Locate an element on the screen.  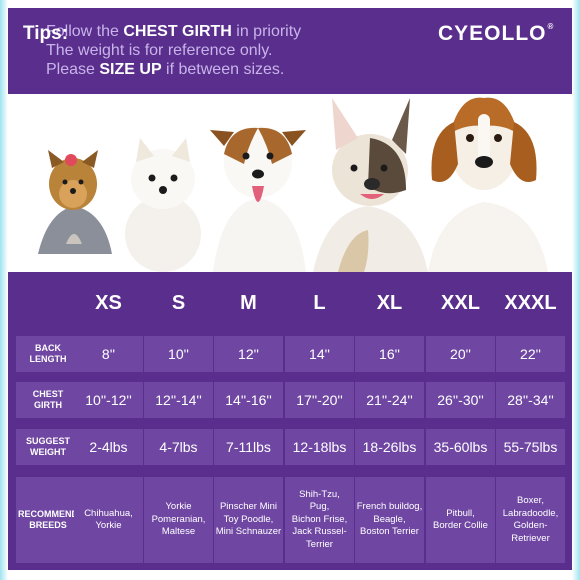
back-length-cell-m: 12'' is located at coordinates (248, 354).